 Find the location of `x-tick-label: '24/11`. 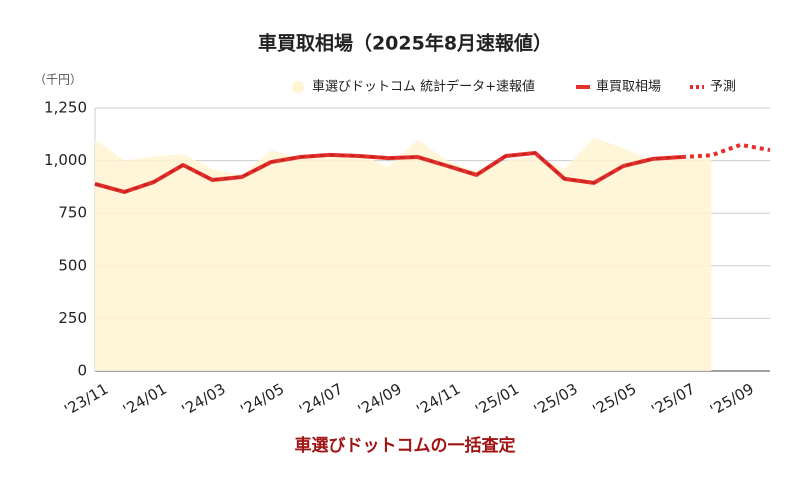

x-tick-label: '24/11 is located at coordinates (438, 399).